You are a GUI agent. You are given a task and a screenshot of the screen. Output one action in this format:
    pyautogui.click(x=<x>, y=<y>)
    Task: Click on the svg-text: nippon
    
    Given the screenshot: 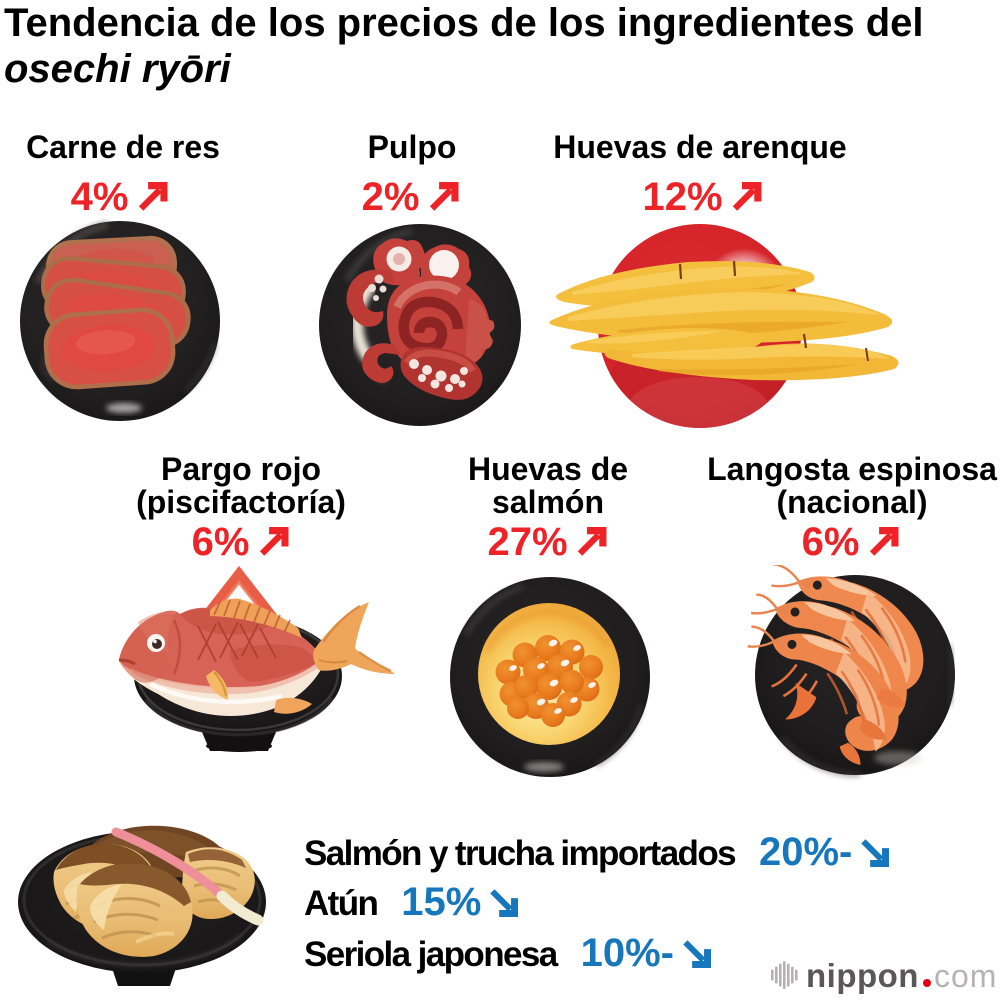 What is the action you would take?
    pyautogui.click(x=862, y=975)
    